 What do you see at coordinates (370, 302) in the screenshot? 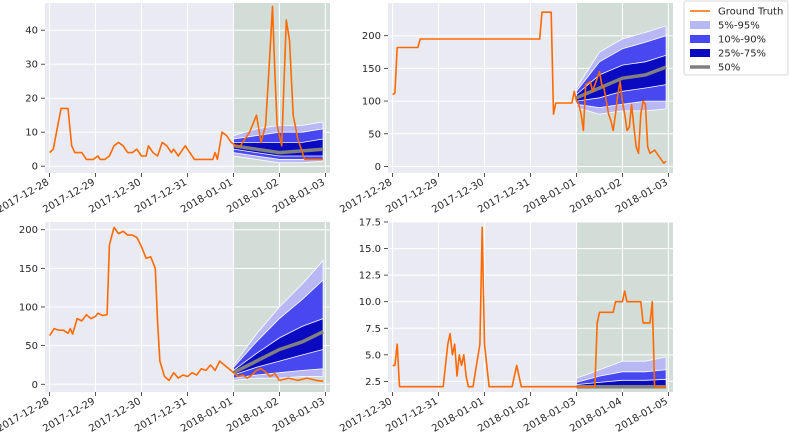
I see `y-tick-label: 10.0` at bounding box center [370, 302].